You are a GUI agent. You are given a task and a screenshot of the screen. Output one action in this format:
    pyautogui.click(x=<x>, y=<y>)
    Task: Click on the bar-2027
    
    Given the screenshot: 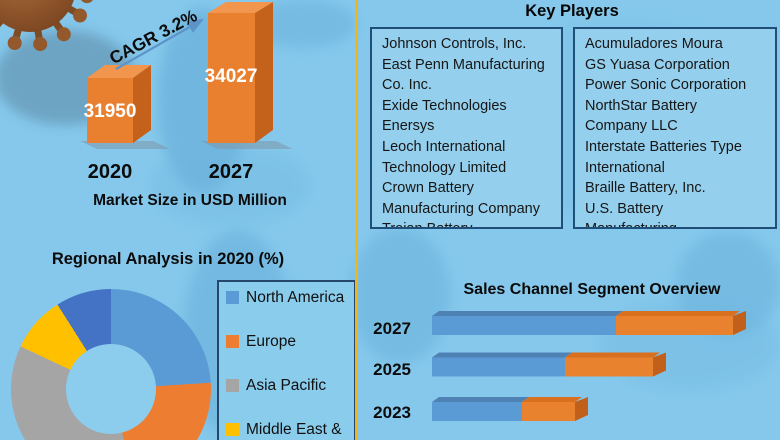 What is the action you would take?
    pyautogui.click(x=240, y=72)
    